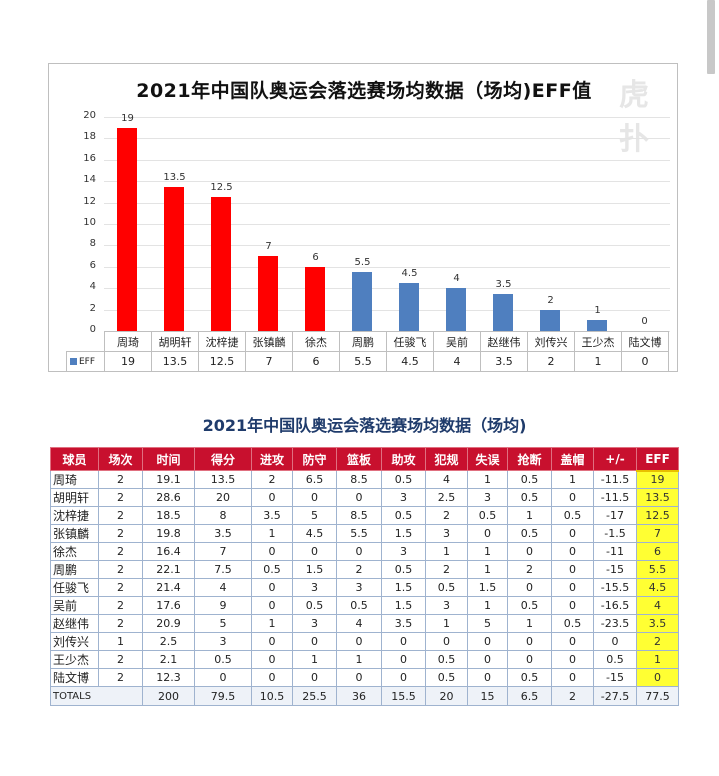 This screenshot has width=719, height=776. Describe the element at coordinates (168, 696) in the screenshot. I see `totals-cell: 200` at that location.